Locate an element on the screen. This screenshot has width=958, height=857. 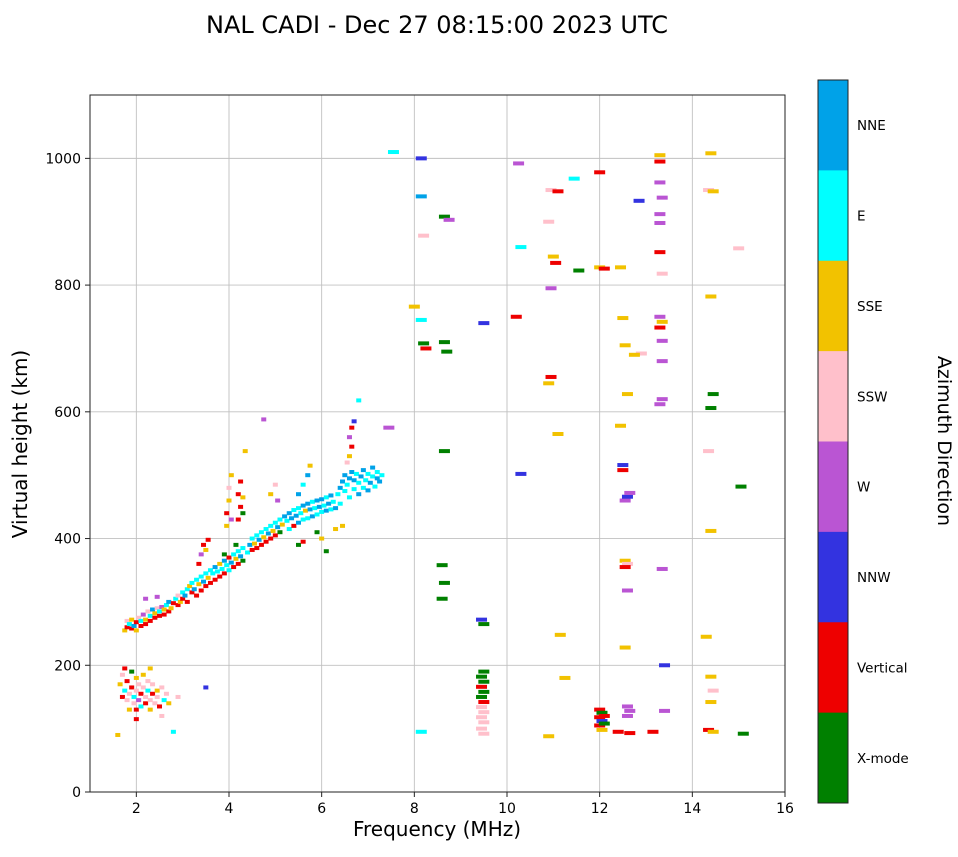
colorbar-label: SSE is located at coordinates (870, 307).